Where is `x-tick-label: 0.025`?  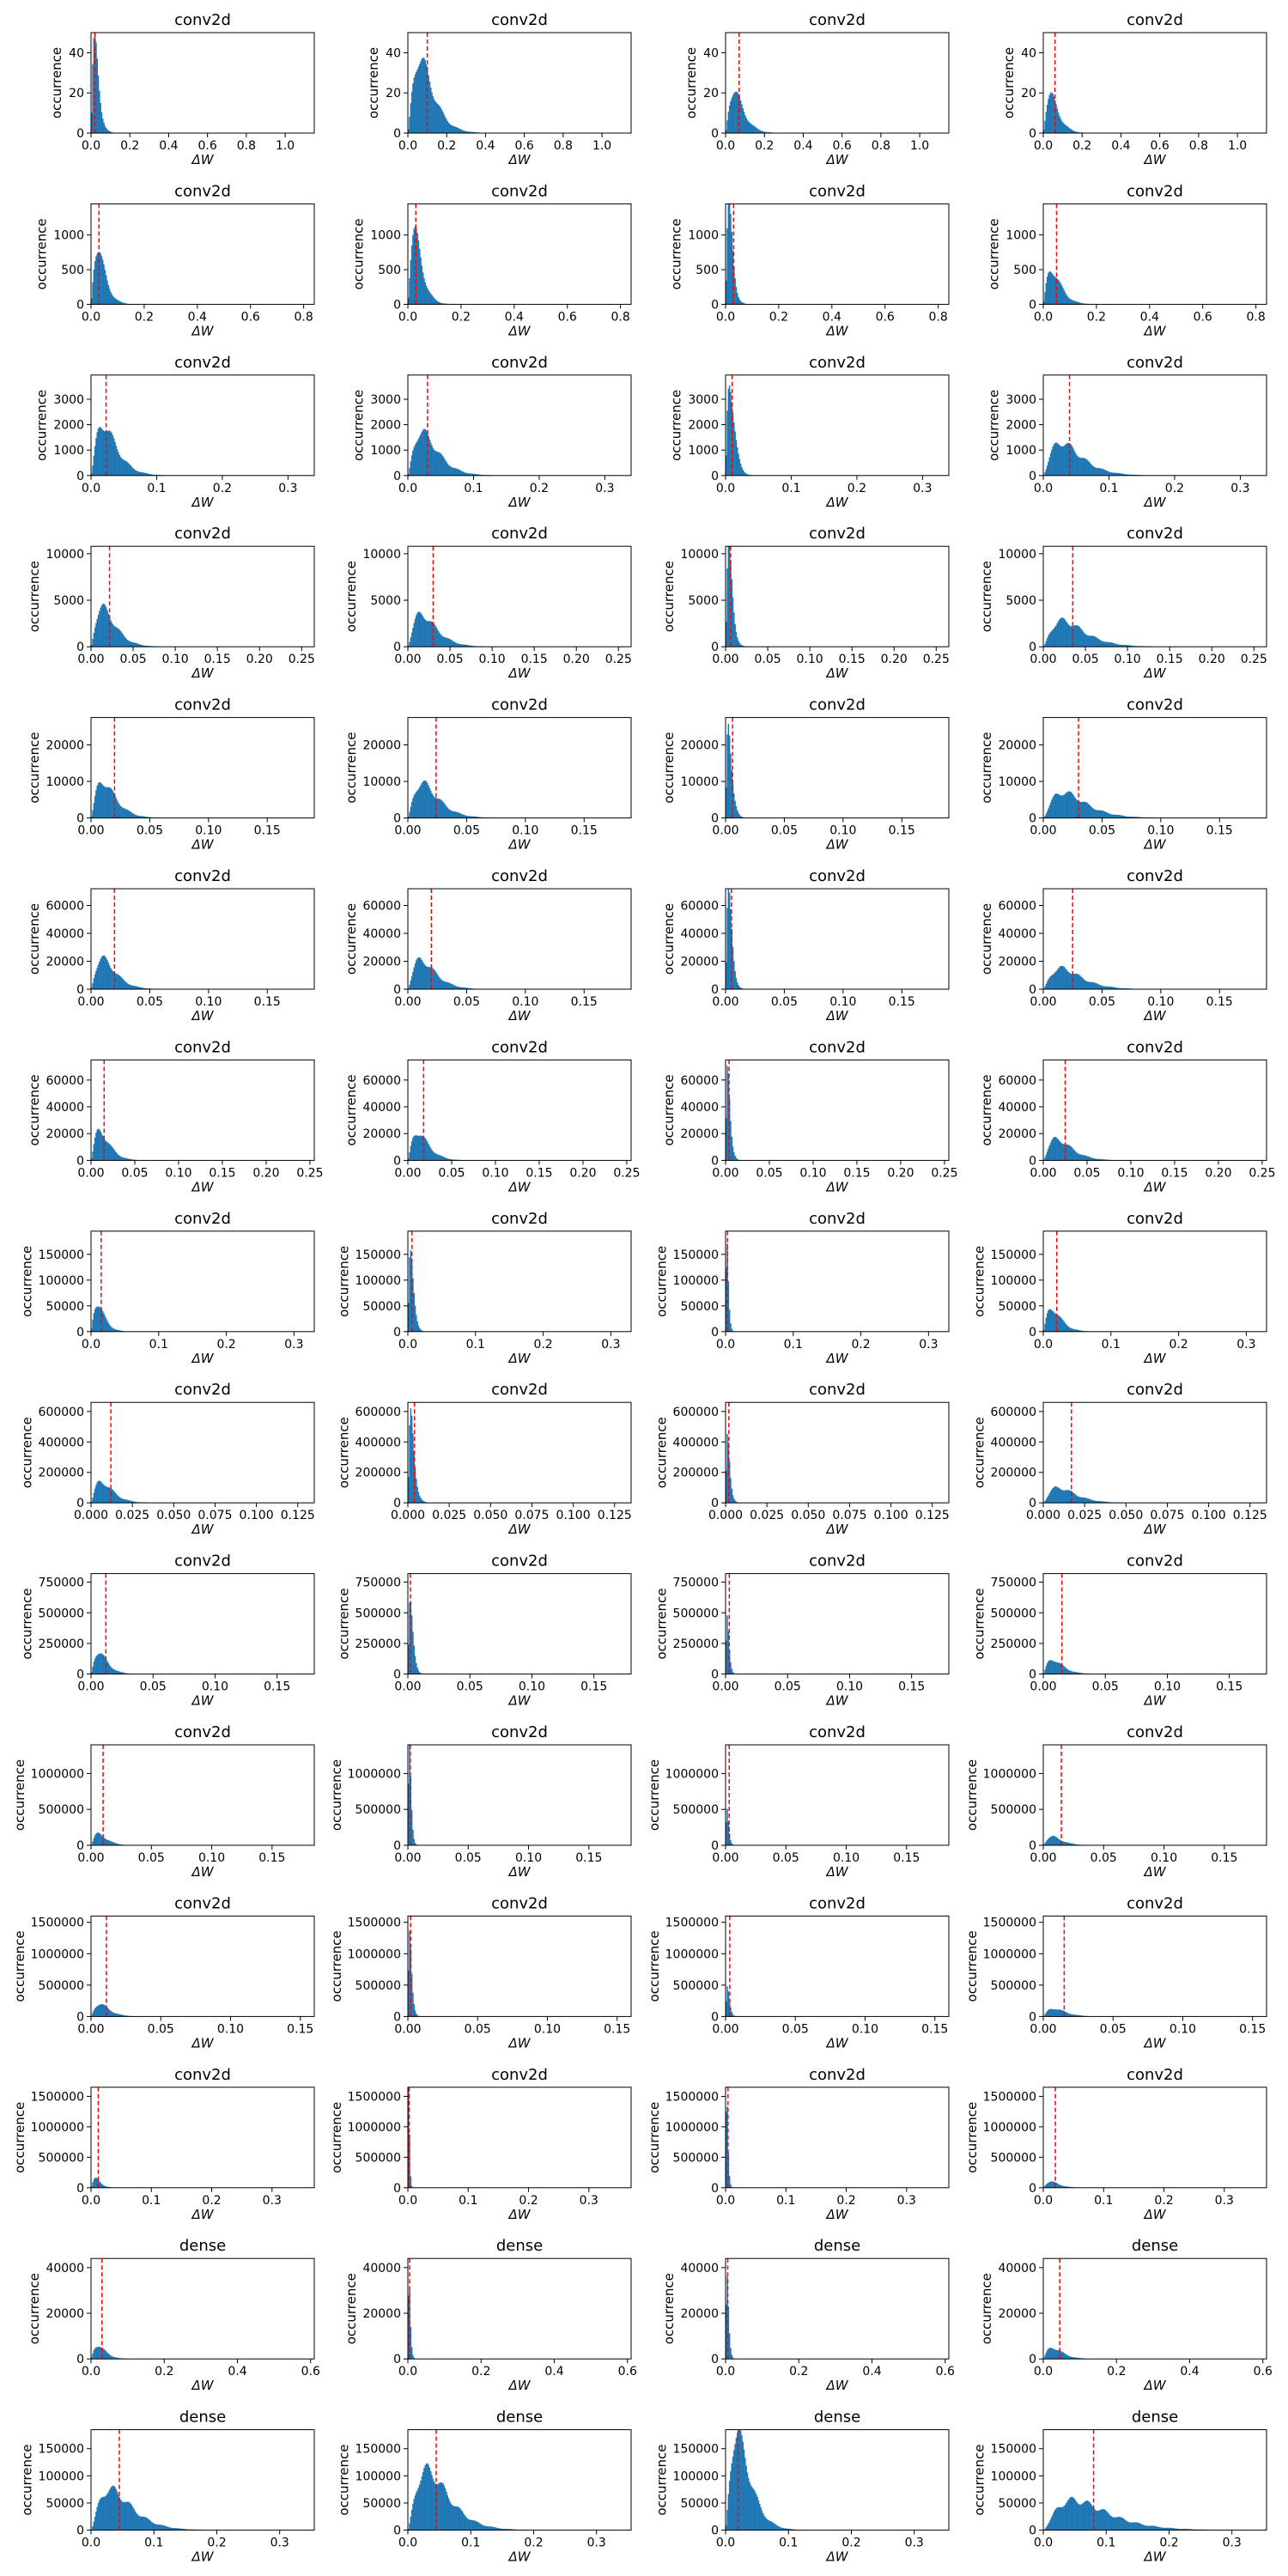 x-tick-label: 0.025 is located at coordinates (449, 1515).